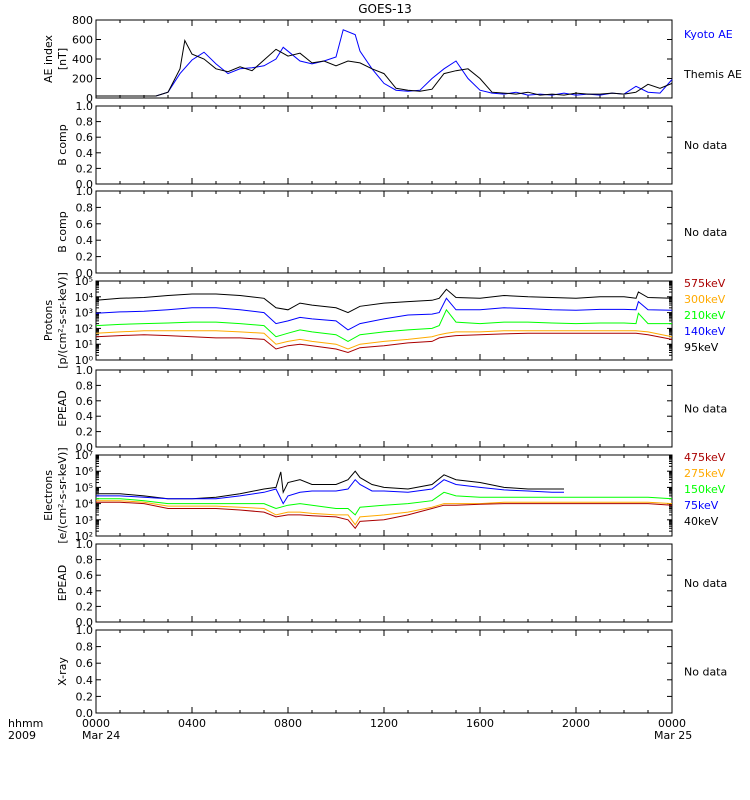  What do you see at coordinates (384, 301) in the screenshot?
I see `series-line-95kev` at bounding box center [384, 301].